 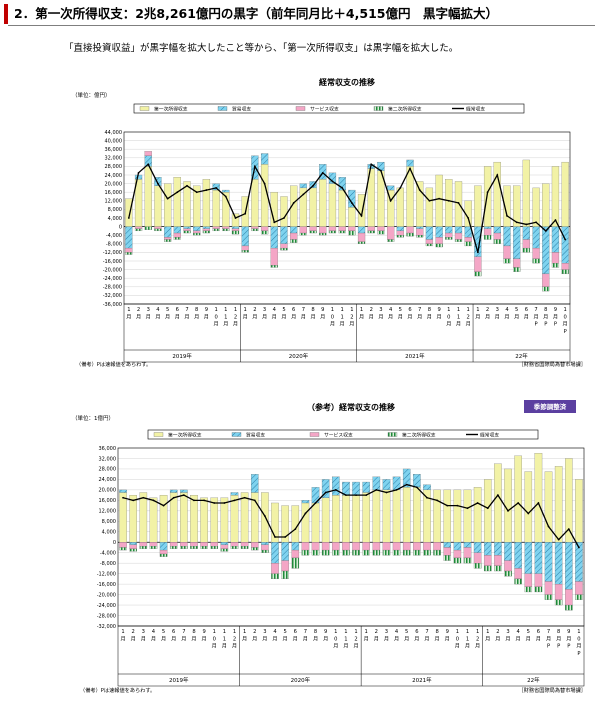 I want to click on y-tick-label: 8,000, so click(x=109, y=522).